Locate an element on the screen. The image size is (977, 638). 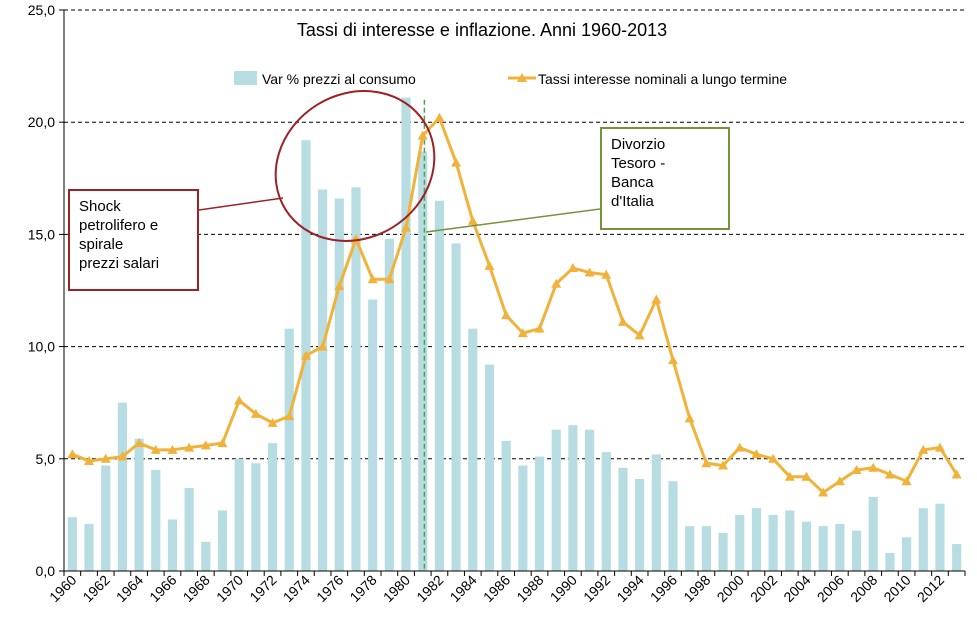
annotation-connectors is located at coordinates (399, 215).